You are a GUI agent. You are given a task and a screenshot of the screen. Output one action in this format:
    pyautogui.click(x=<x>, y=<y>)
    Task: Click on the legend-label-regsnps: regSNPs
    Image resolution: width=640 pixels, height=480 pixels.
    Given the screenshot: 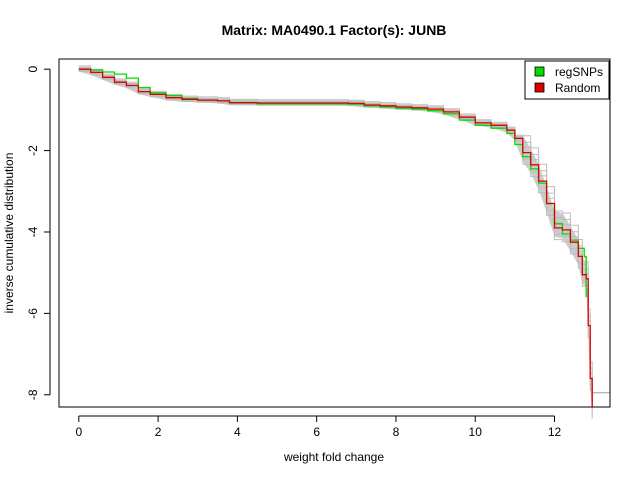 What is the action you would take?
    pyautogui.click(x=579, y=72)
    